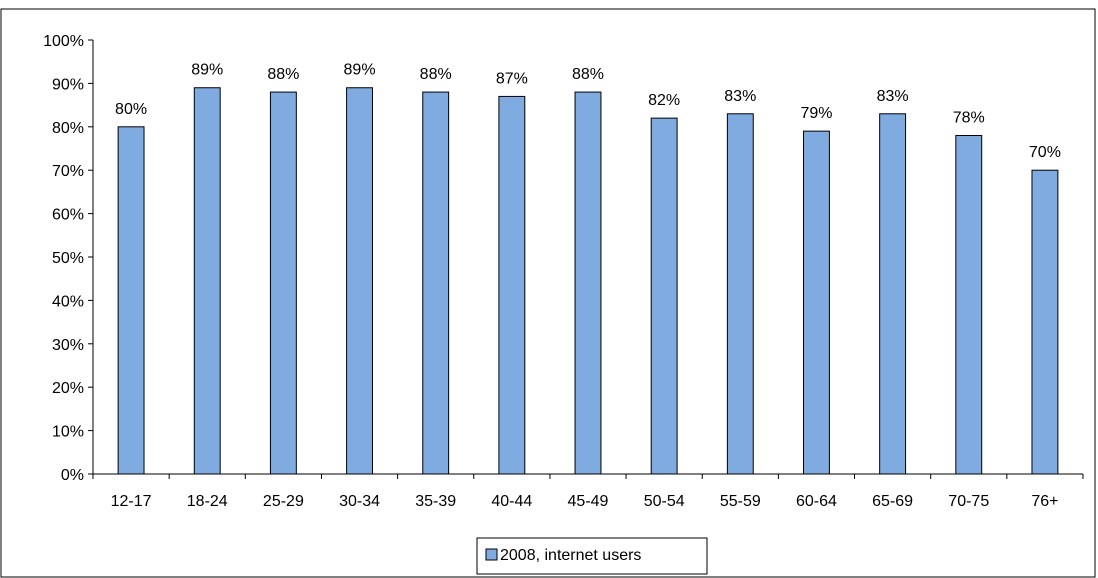 The image size is (1098, 578). Describe the element at coordinates (68, 84) in the screenshot. I see `y-tick-label: 90%` at that location.